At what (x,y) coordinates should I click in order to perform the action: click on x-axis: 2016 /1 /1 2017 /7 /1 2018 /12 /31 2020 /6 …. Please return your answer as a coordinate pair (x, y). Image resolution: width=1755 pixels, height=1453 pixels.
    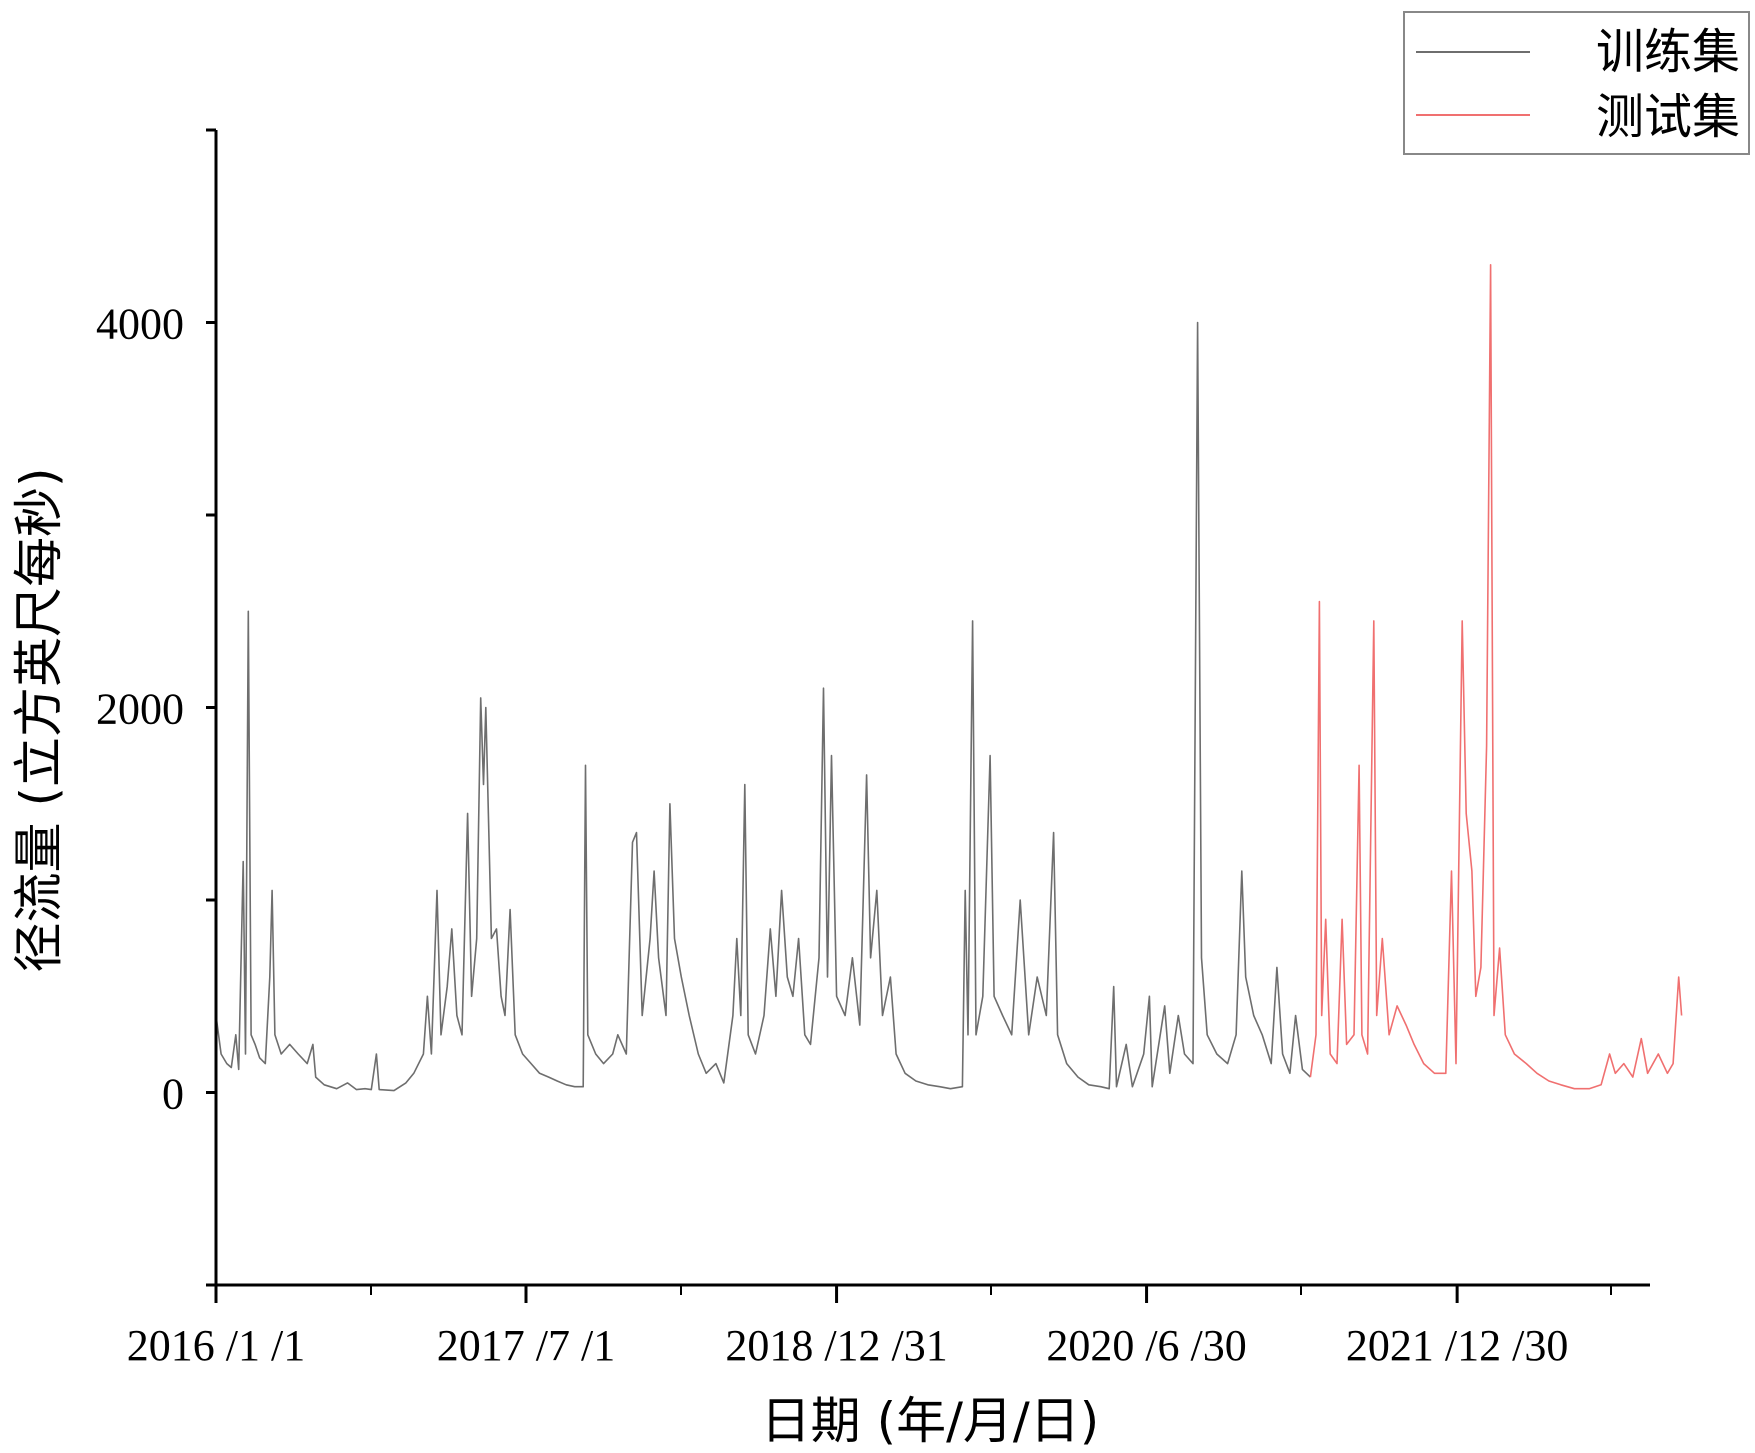
    Looking at the image, I should click on (888, 1326).